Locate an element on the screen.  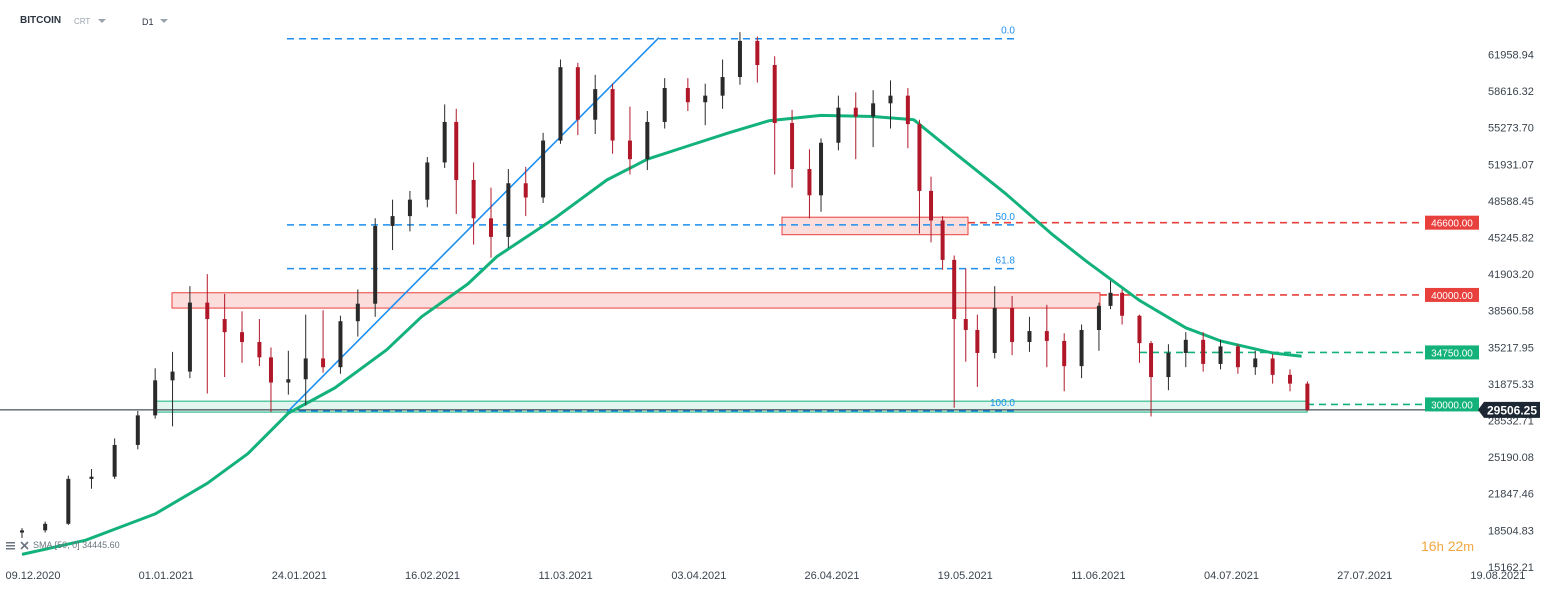
countdown-hours-unit: h is located at coordinates (1440, 546).